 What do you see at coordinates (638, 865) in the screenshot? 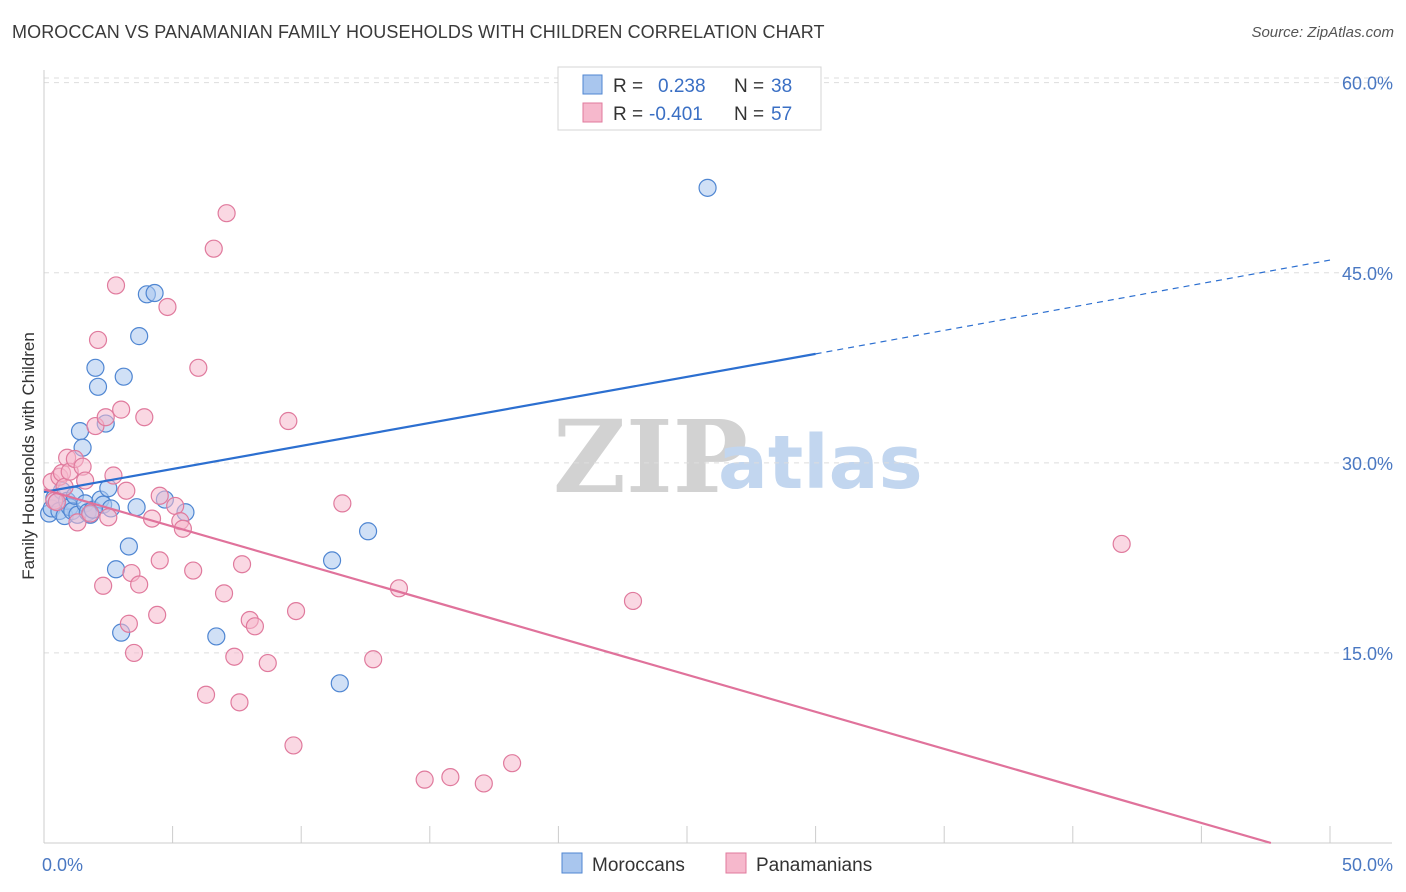
I see `series-label-moroccans: Moroccans` at bounding box center [638, 865].